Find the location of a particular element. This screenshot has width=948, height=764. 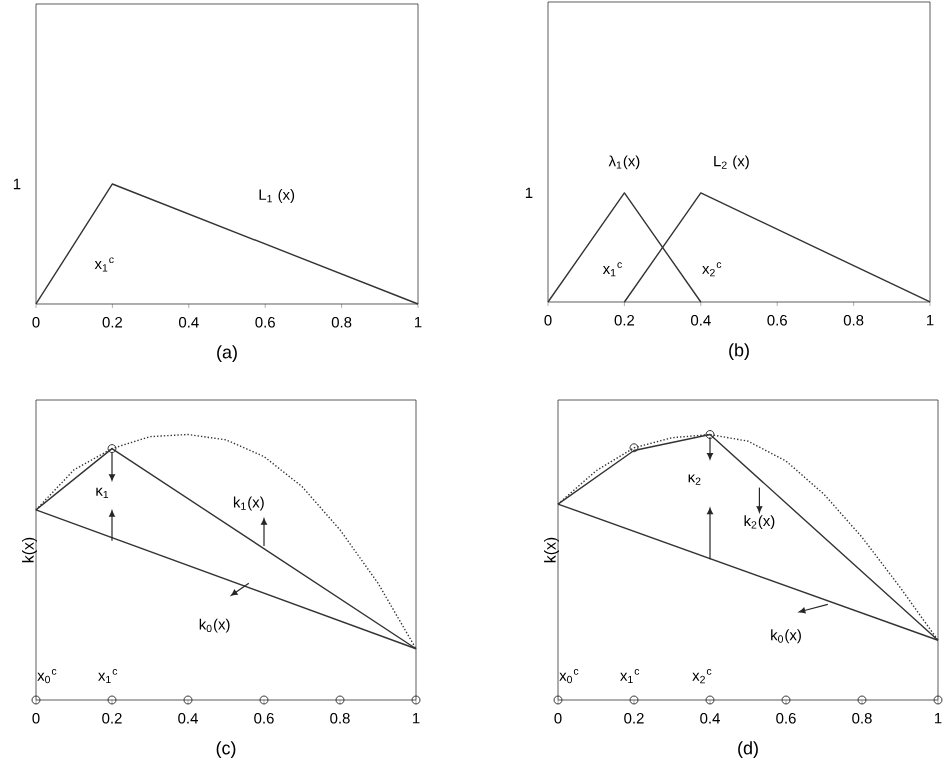

x-axis-title: (d) is located at coordinates (748, 749).